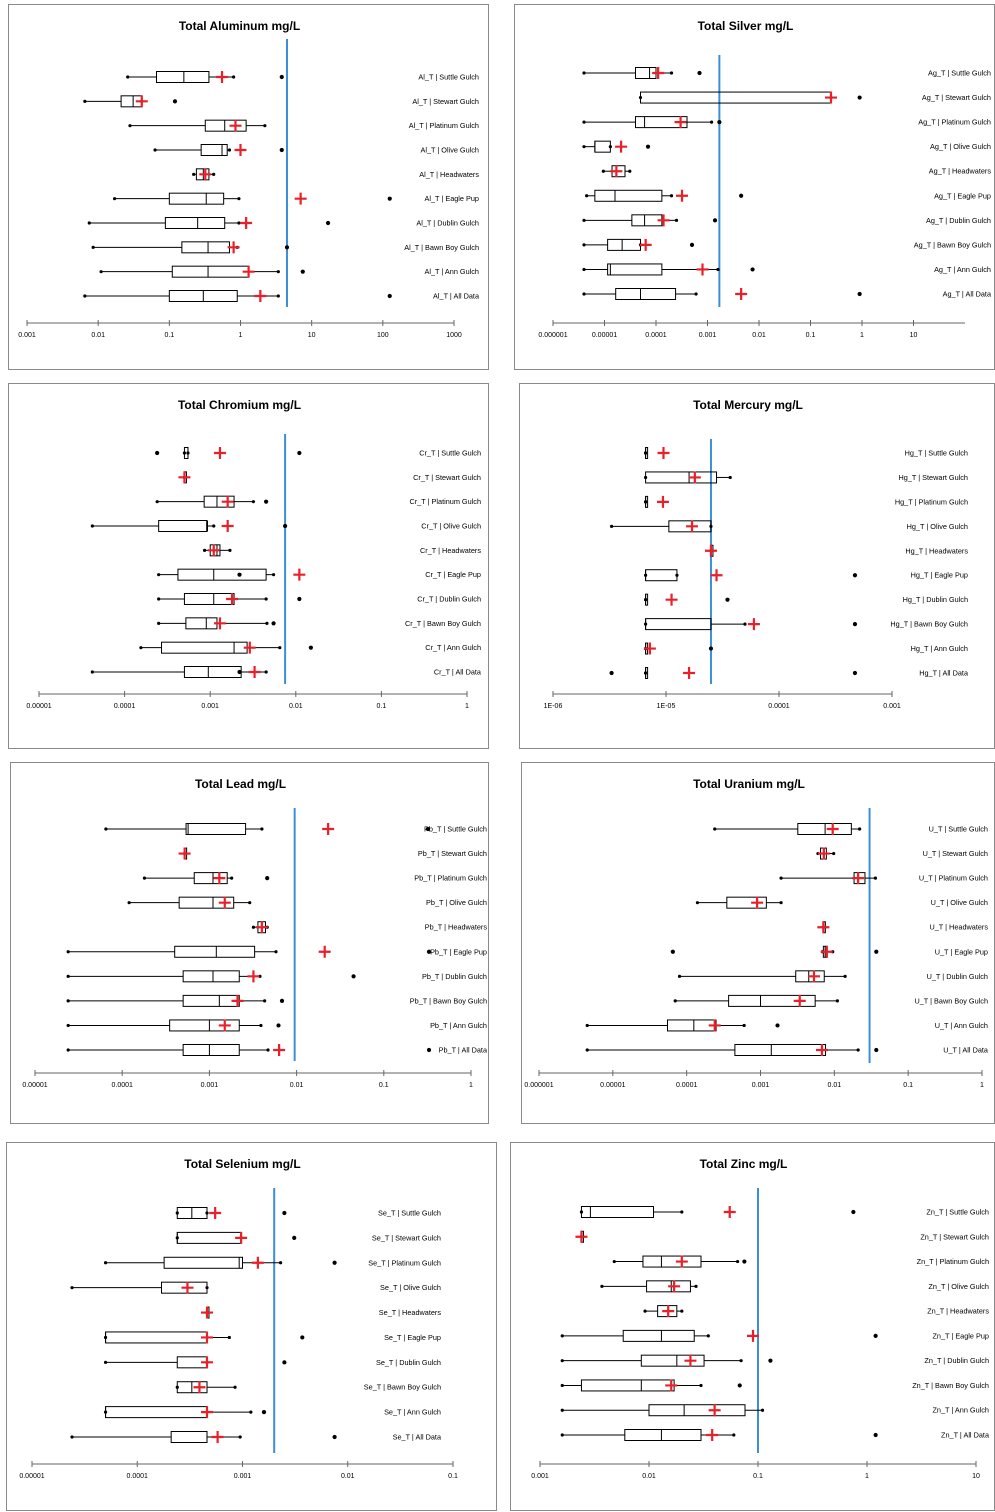 The image size is (995, 1512). I want to click on box-plot-row: U_T | Ann Gulch, so click(786, 1025).